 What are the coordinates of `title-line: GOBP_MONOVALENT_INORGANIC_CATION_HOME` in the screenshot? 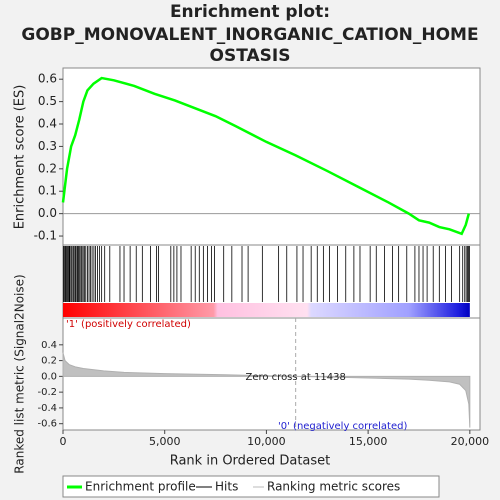 It's located at (249, 35).